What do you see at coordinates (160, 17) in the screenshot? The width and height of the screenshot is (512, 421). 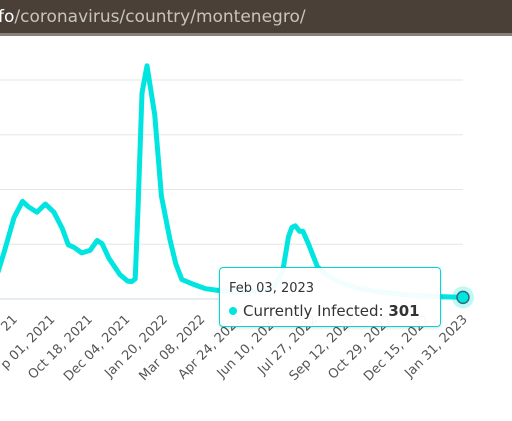 I see `url-path: /coronavirus/country/montenegro/` at bounding box center [160, 17].